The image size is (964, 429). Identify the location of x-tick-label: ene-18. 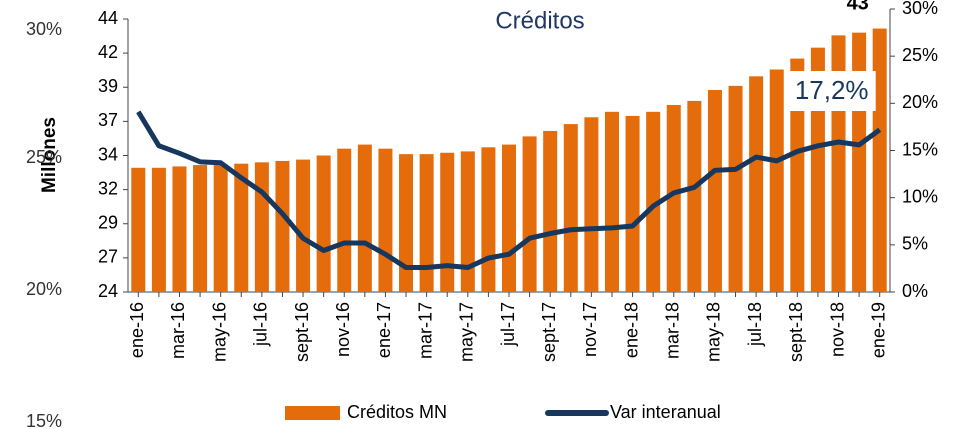
(631, 330).